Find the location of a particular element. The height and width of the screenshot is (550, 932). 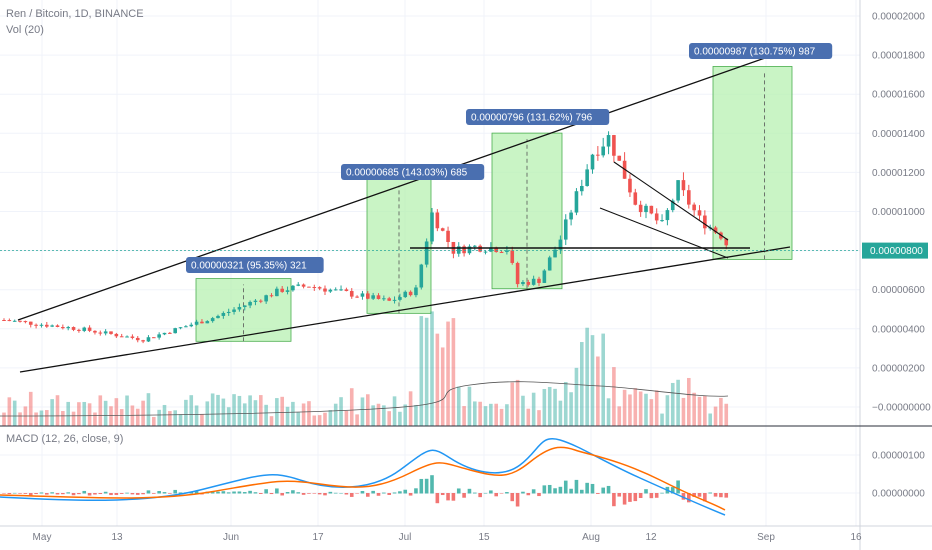

callout-box is located at coordinates (413, 172).